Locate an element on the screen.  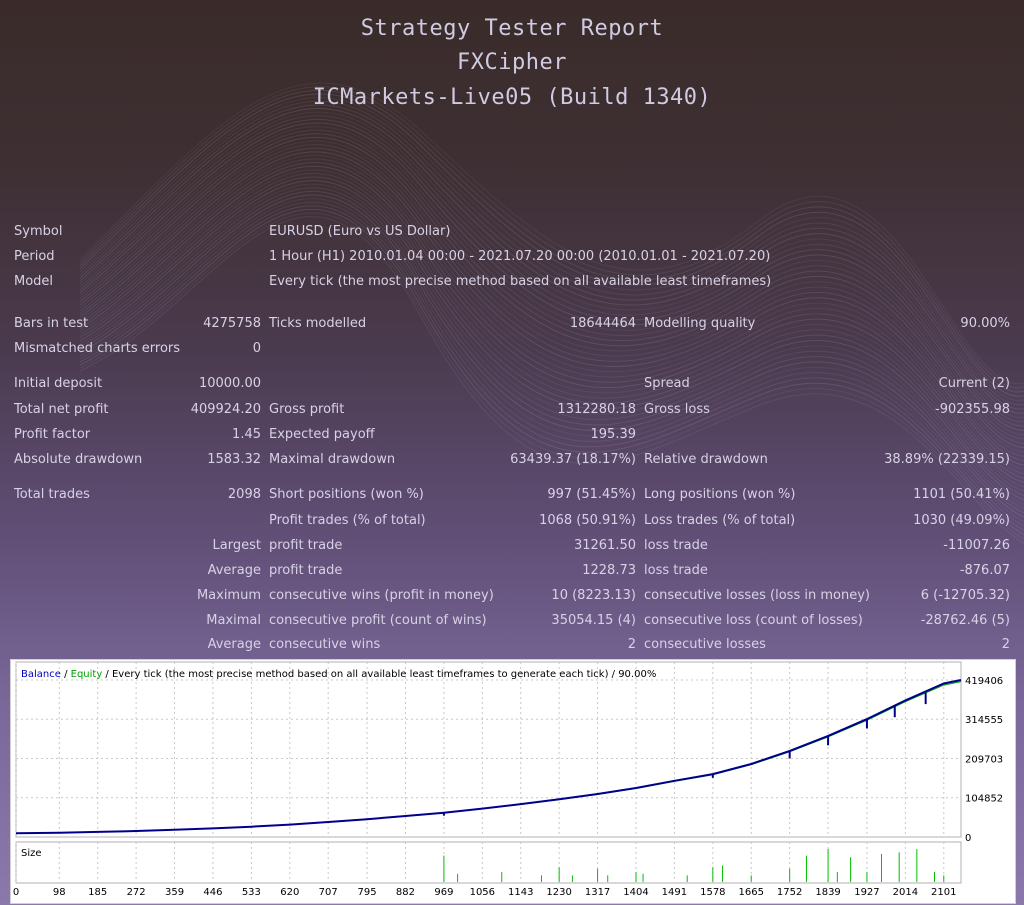
long-label: Long positions (won %) is located at coordinates (720, 494).